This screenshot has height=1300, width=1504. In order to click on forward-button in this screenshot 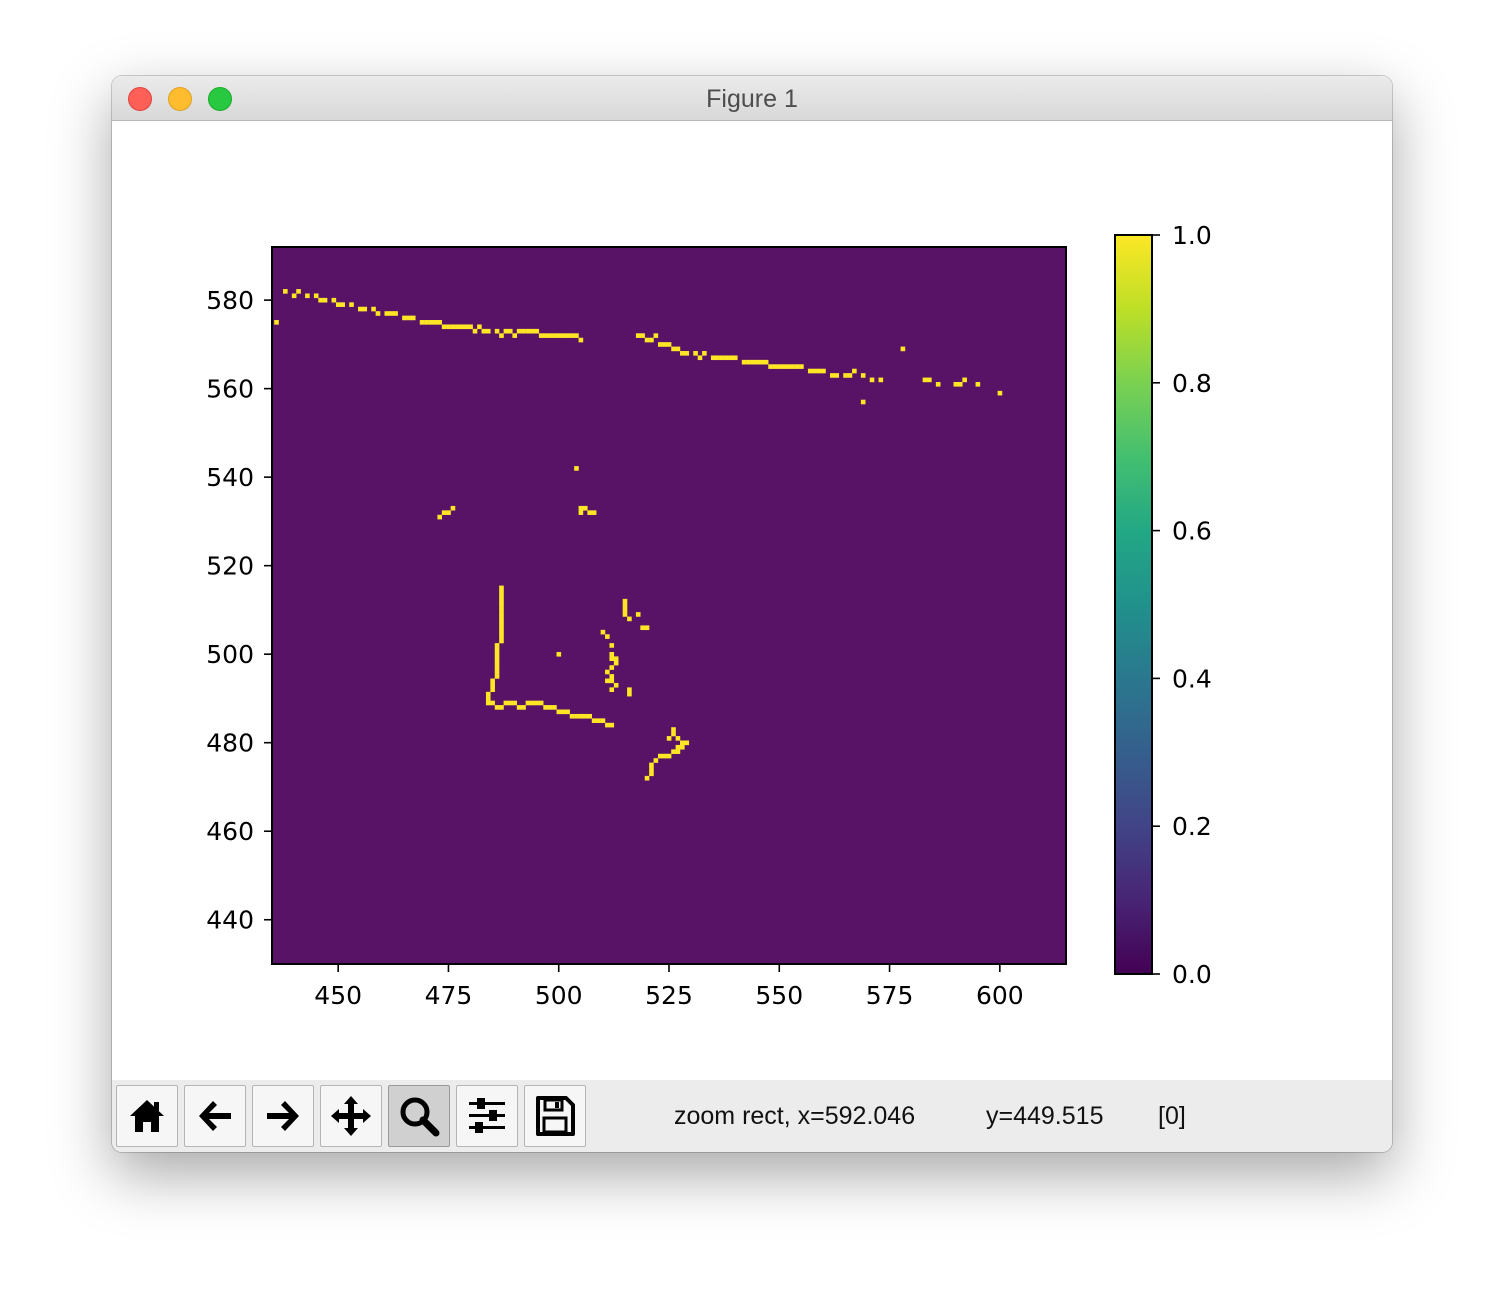, I will do `click(283, 1116)`.